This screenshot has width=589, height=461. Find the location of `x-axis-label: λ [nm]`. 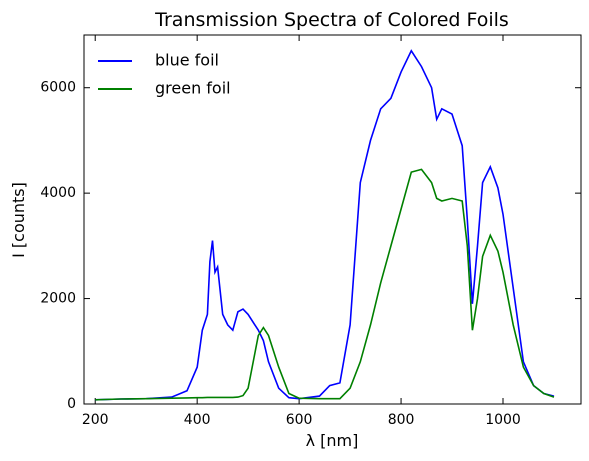

x-axis-label: λ [nm] is located at coordinates (332, 440).